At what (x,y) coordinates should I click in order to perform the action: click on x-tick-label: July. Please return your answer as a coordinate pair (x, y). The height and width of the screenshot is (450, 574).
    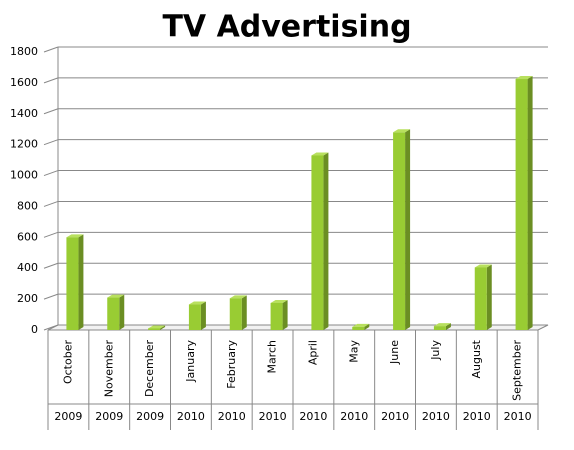
    Looking at the image, I should click on (435, 350).